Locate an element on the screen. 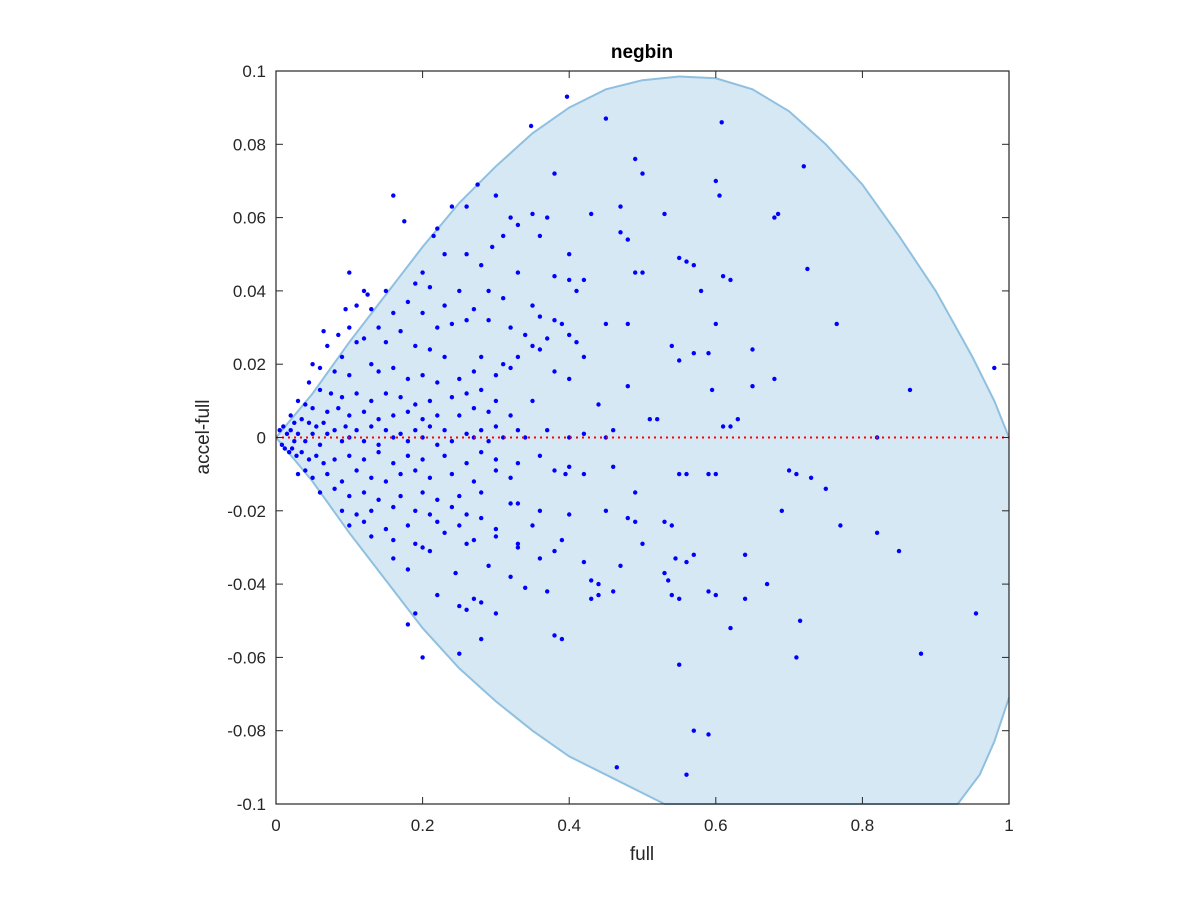 The width and height of the screenshot is (1200, 900). y-tick-label: -0.02 is located at coordinates (246, 511).